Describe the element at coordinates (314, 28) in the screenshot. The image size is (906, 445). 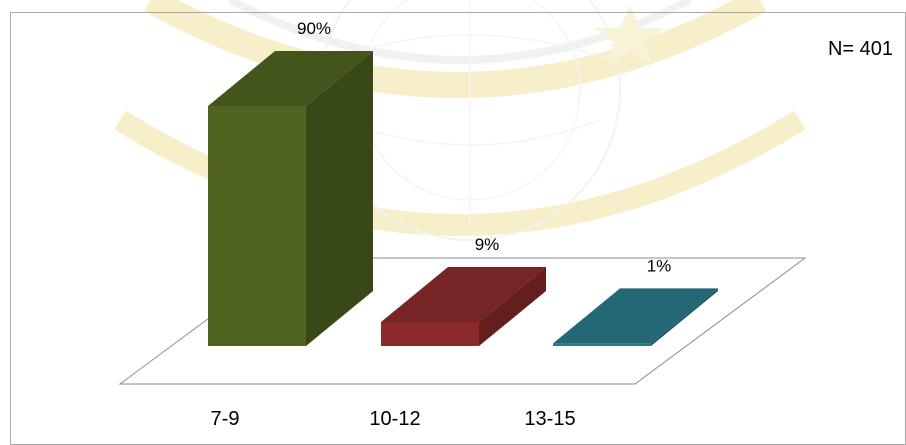
I see `data-label: 90%` at that location.